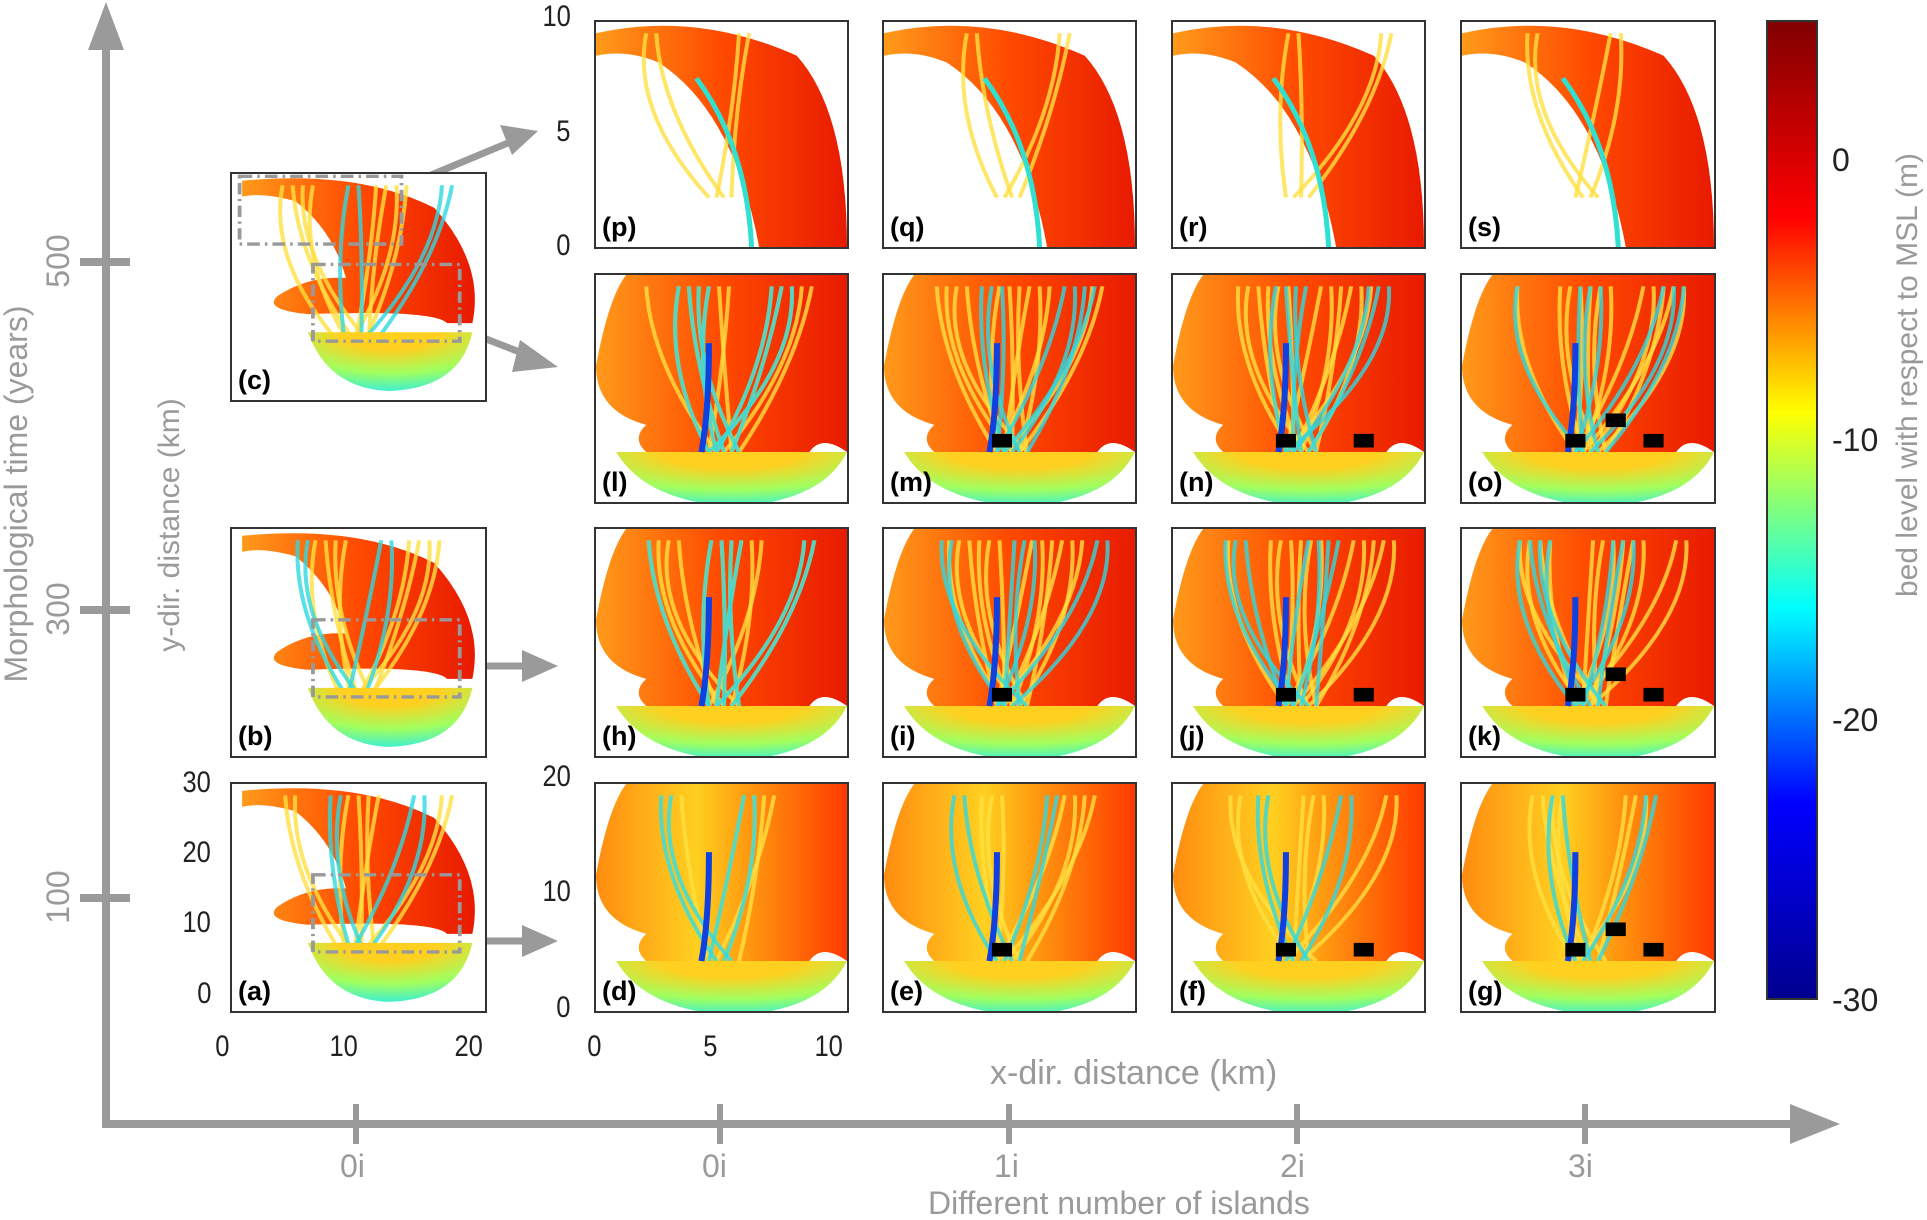 Image resolution: width=1927 pixels, height=1220 pixels. I want to click on panel-label: (n), so click(1196, 482).